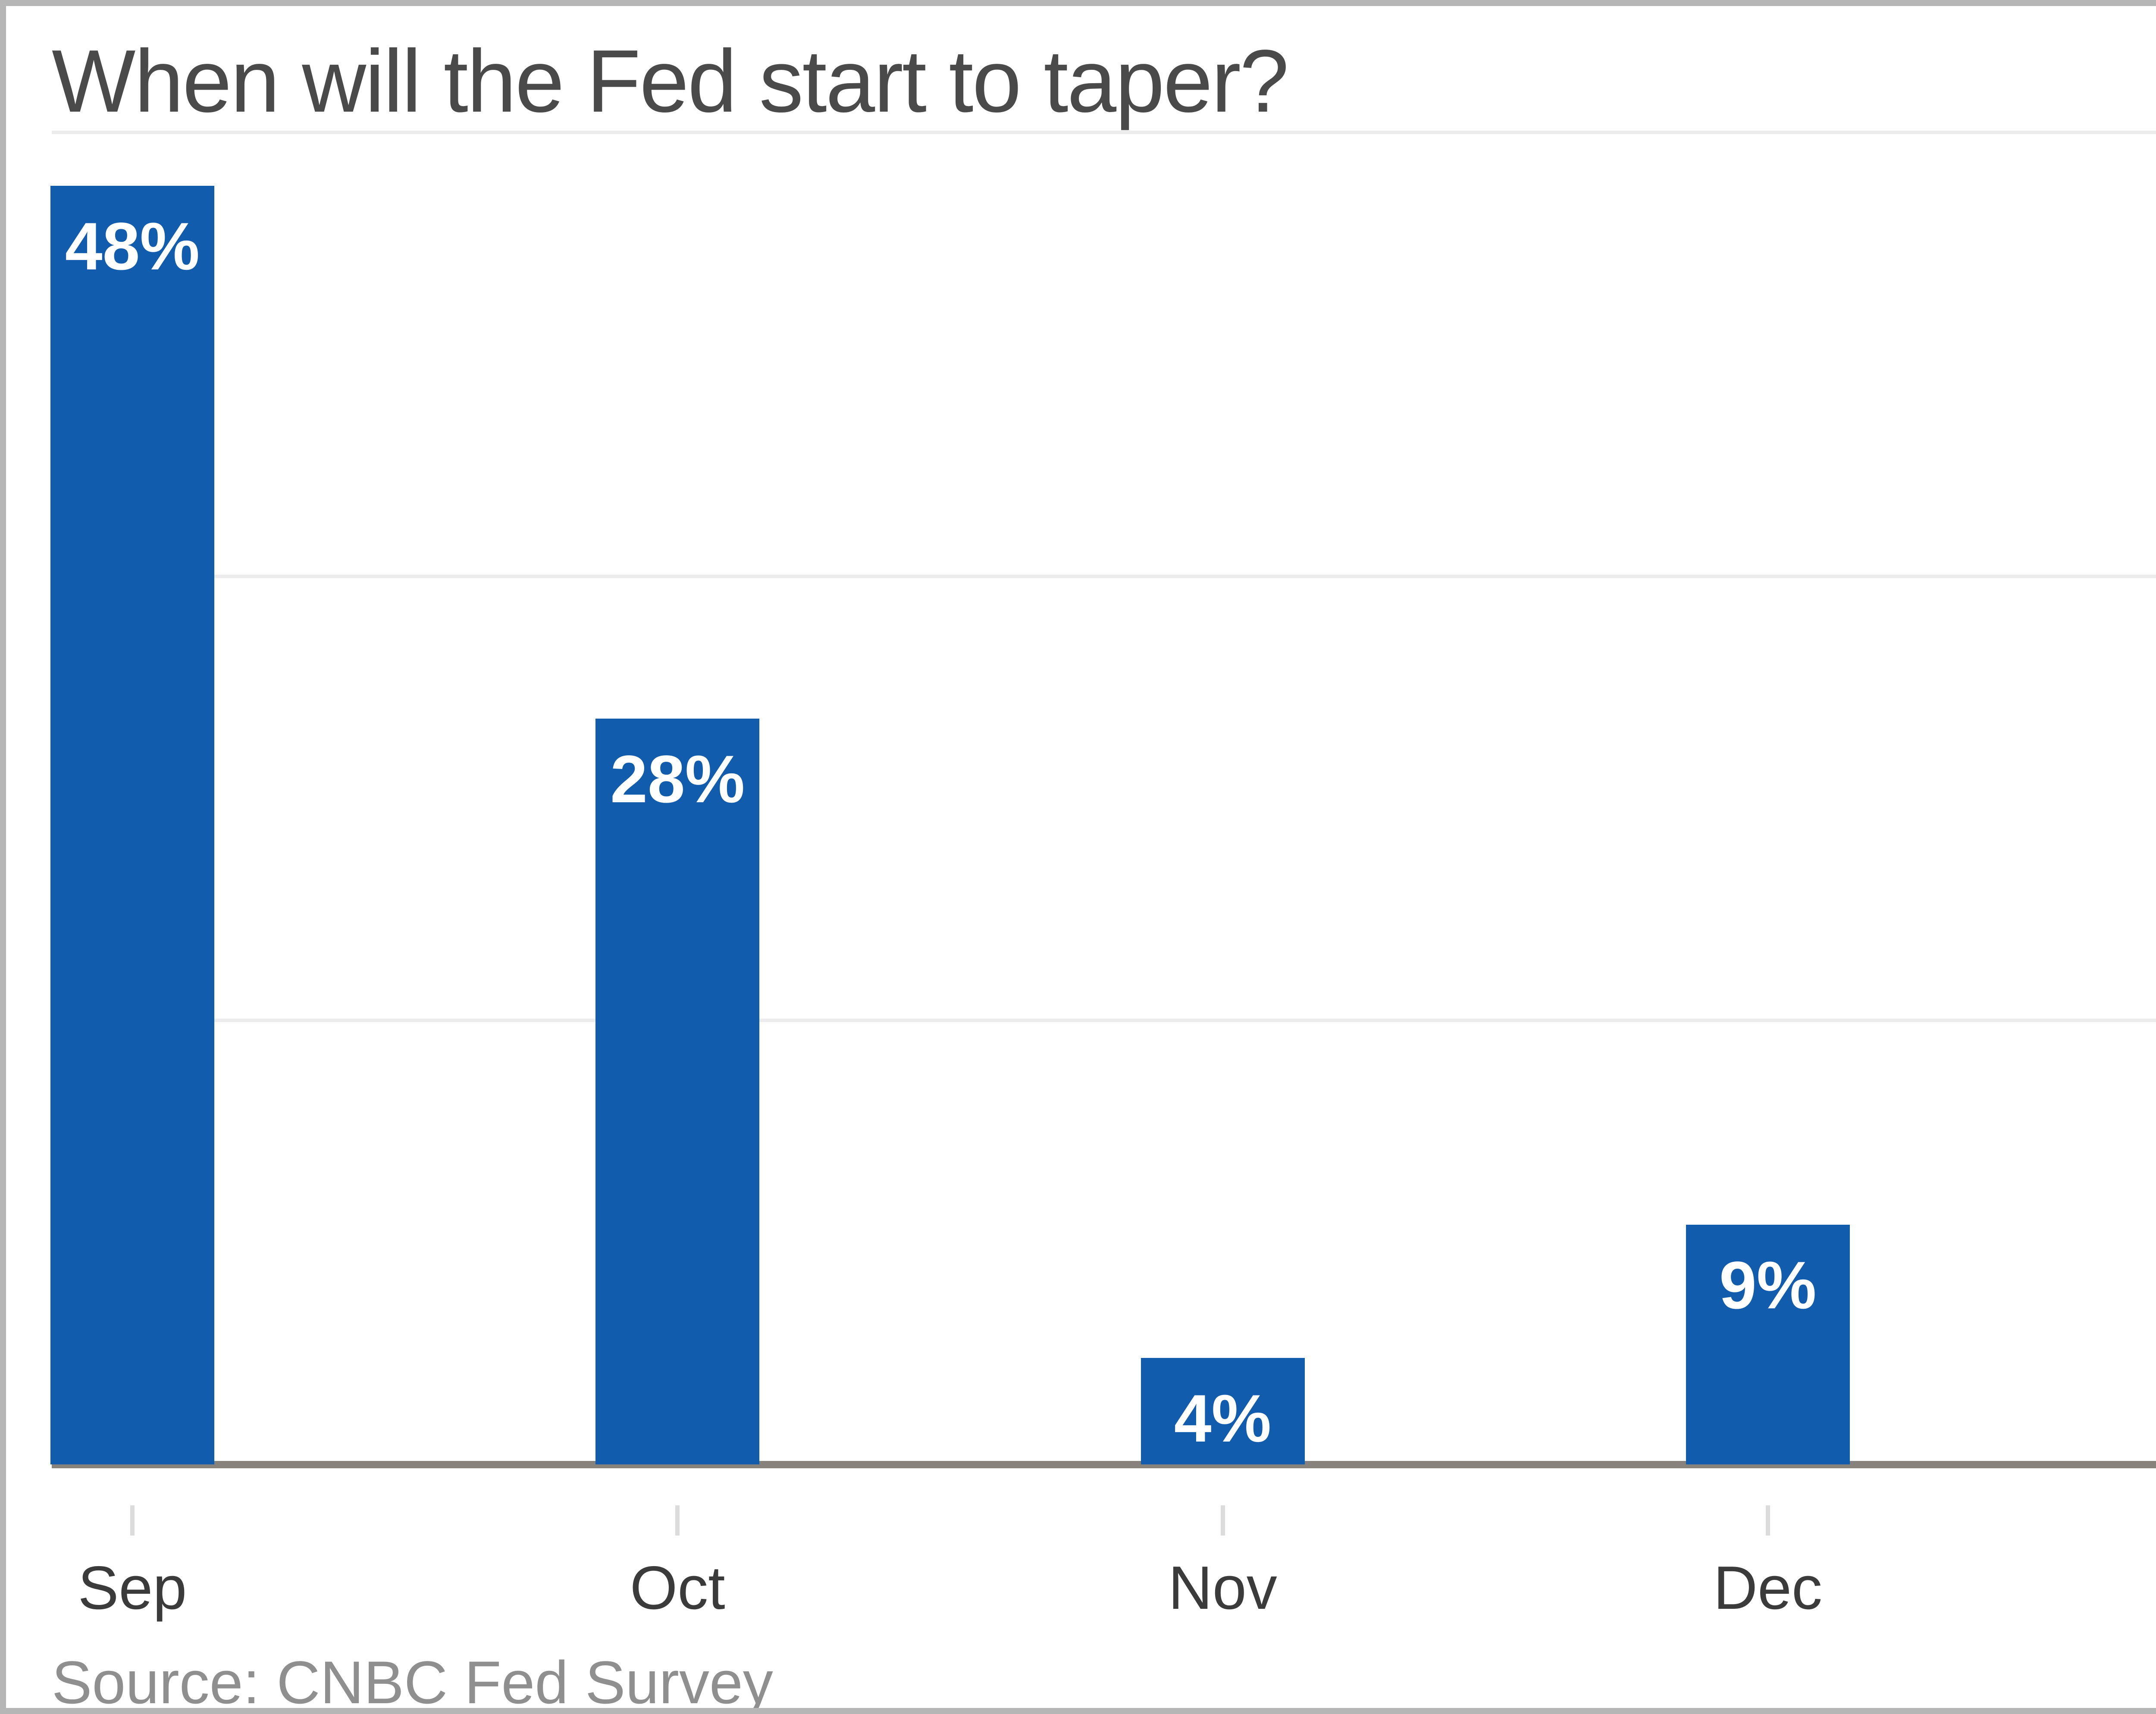  I want to click on bar-value-label: 28%, so click(677, 779).